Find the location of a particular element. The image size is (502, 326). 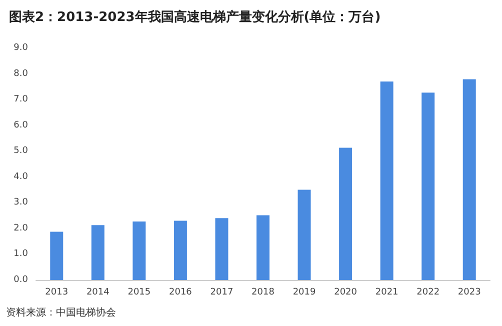

y-tick-label: 0.0 is located at coordinates (21, 280).